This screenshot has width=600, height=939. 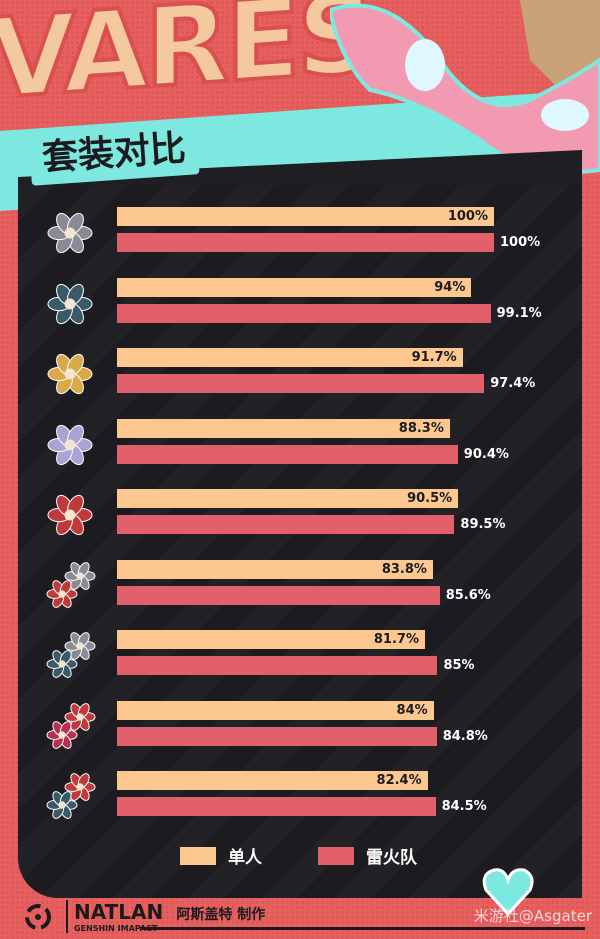 What do you see at coordinates (468, 595) in the screenshot?
I see `data-label-team: 85.6%` at bounding box center [468, 595].